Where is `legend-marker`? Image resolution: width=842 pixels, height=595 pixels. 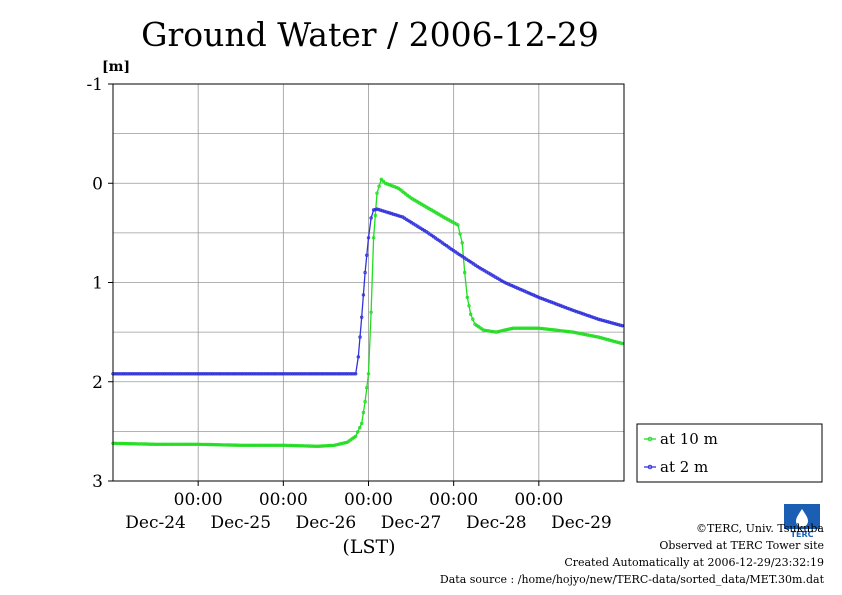 legend-marker is located at coordinates (650, 439).